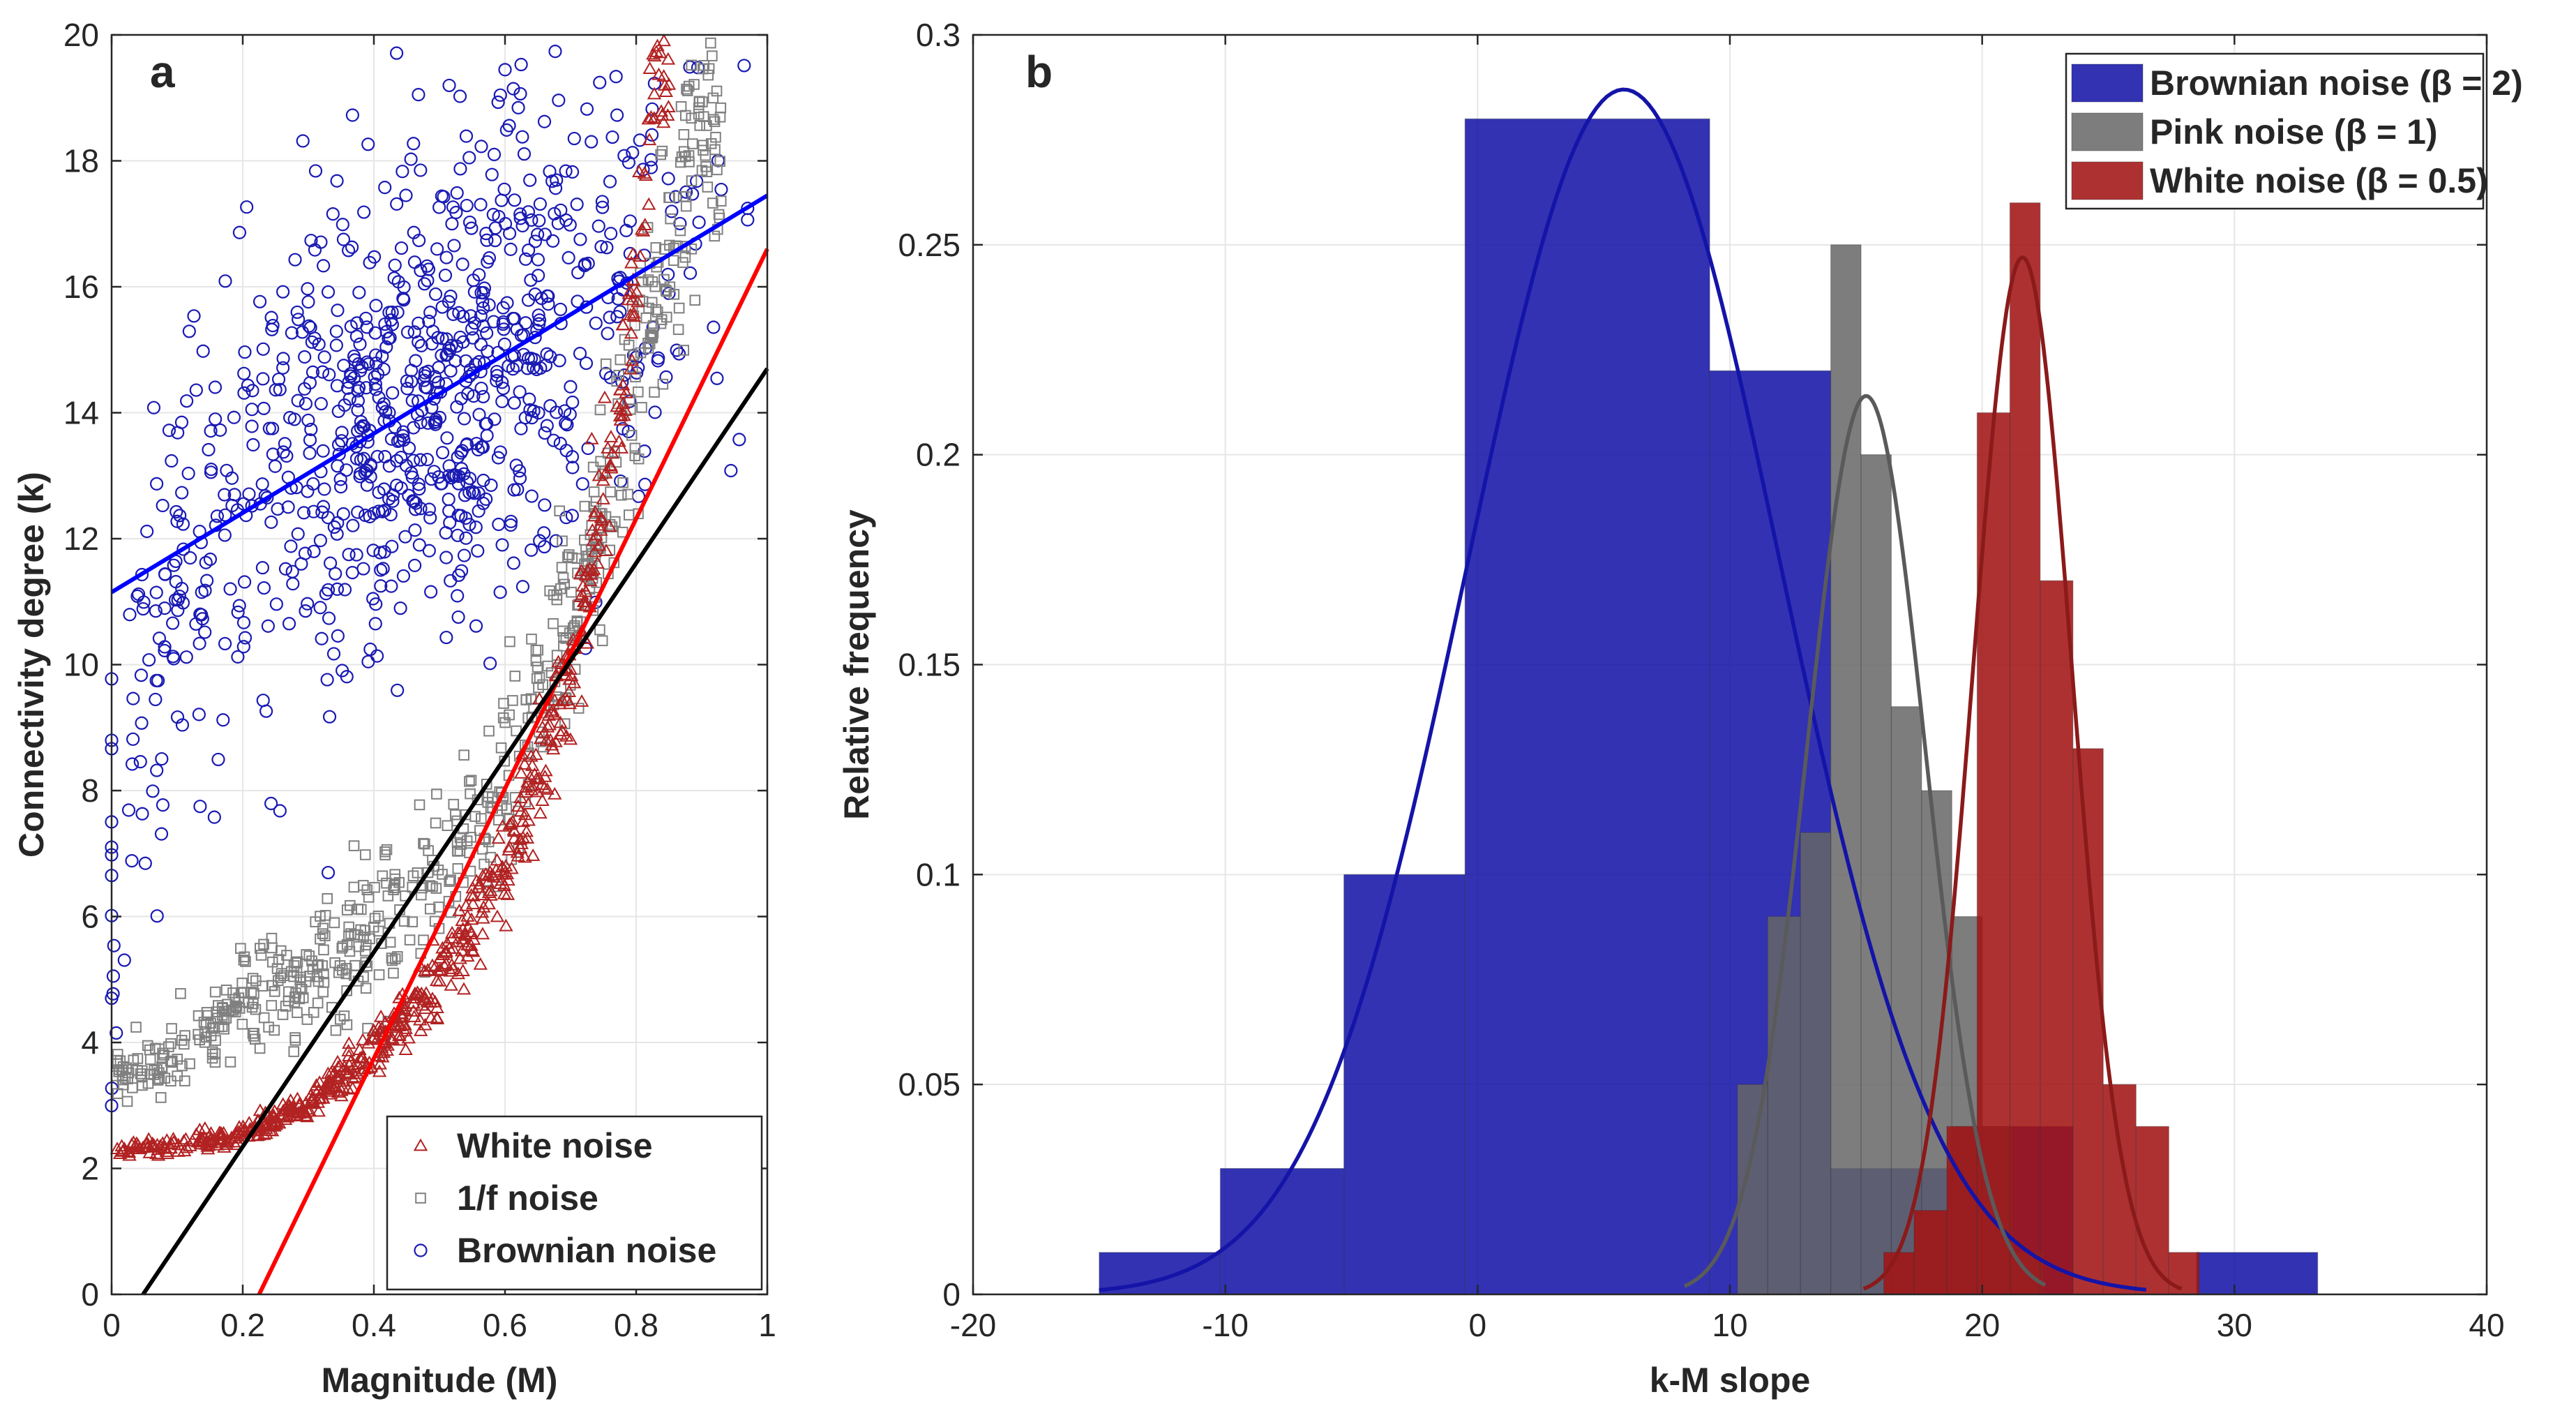  Describe the element at coordinates (2107, 180) in the screenshot. I see `legend-swatch` at that location.